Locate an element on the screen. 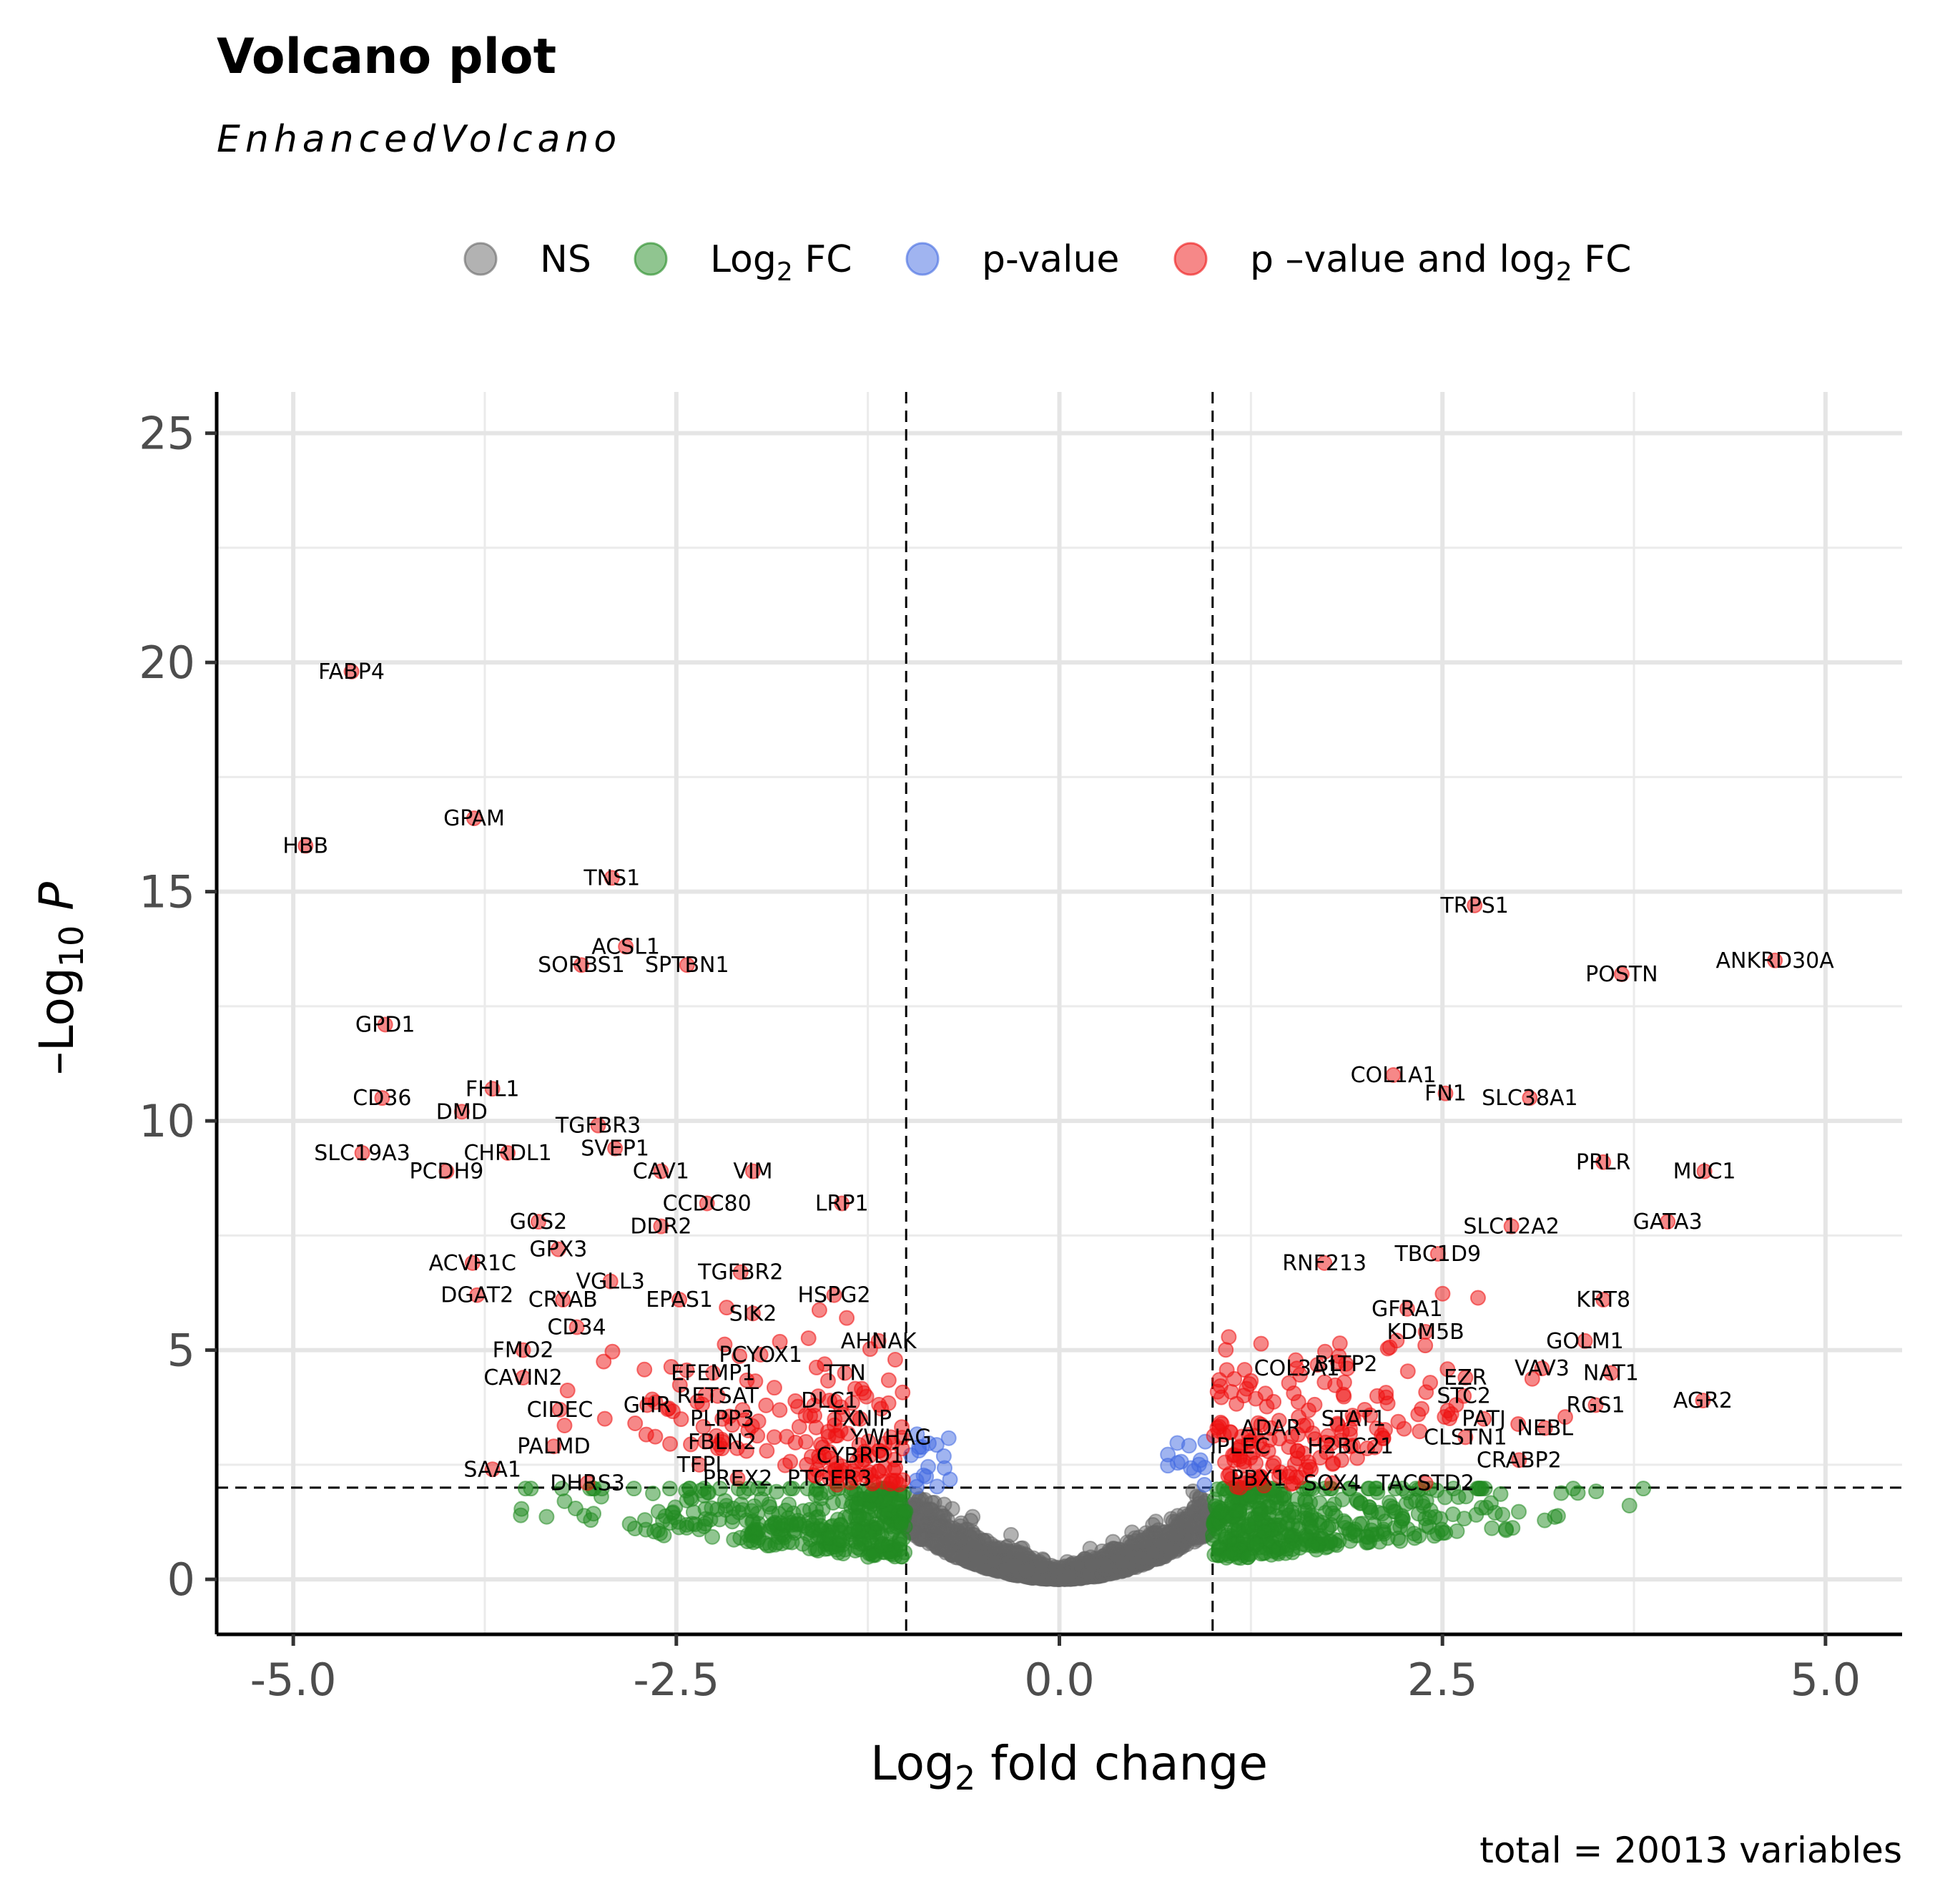 This screenshot has height=1904, width=1935. gene-label: GPX3 is located at coordinates (558, 1249).